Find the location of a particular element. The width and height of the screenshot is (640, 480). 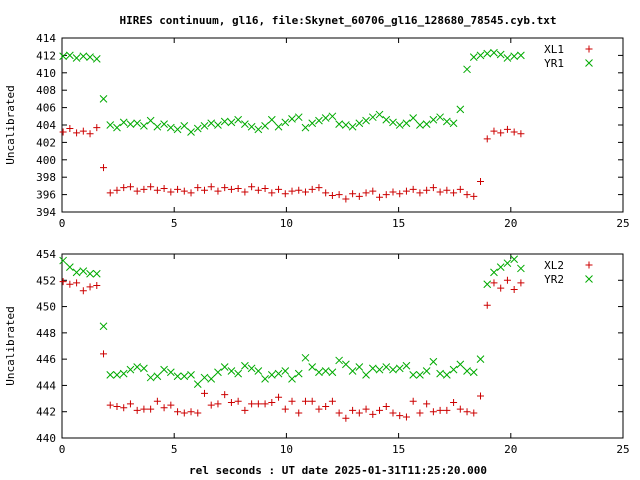

y-tick-label: 406 is located at coordinates (46, 108).